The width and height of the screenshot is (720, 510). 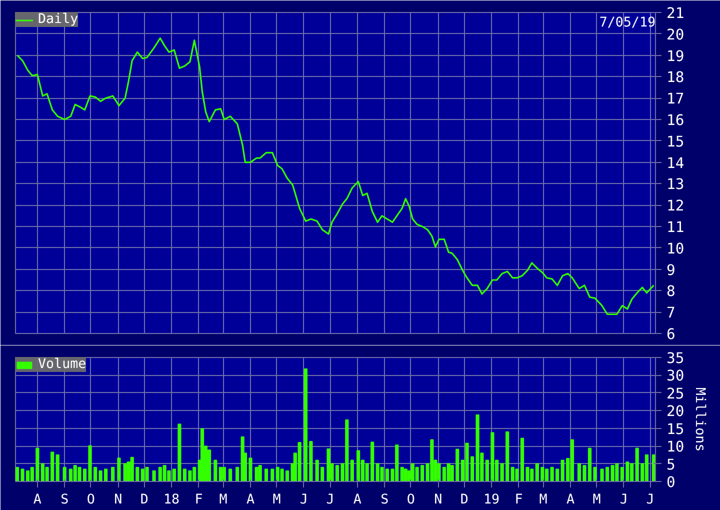 What do you see at coordinates (671, 291) in the screenshot?
I see `y-tick-label: 8` at bounding box center [671, 291].